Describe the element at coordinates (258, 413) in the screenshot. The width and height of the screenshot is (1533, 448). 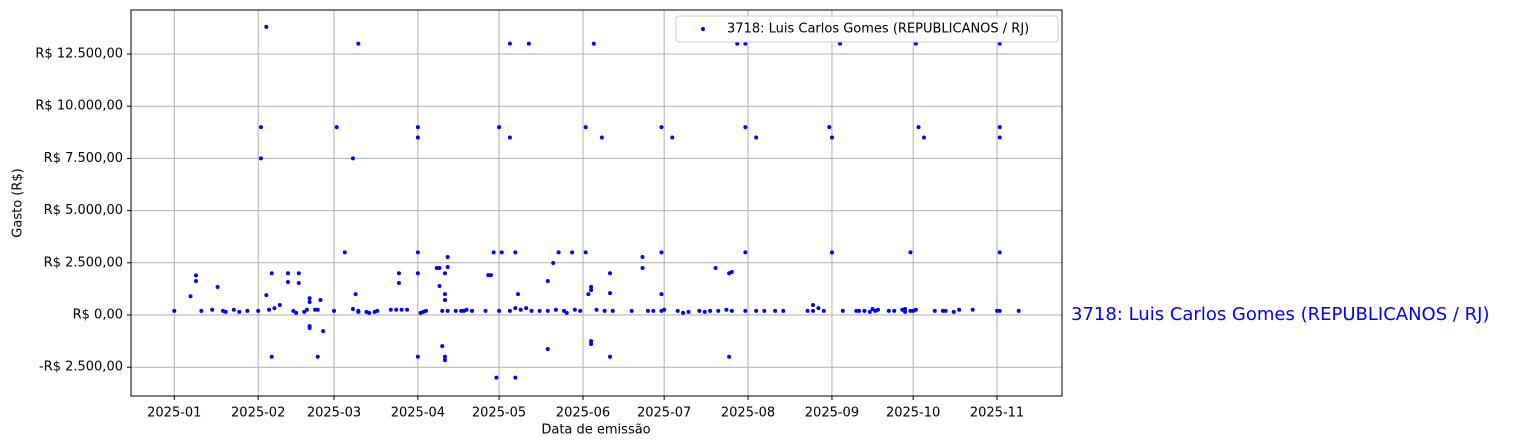
I see `x-tick-label: 2025-02` at that location.